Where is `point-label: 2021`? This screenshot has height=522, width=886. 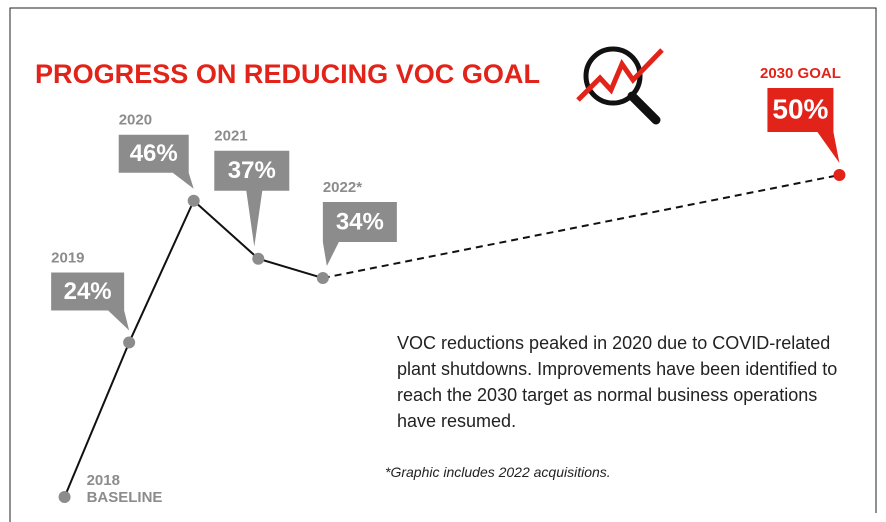 point-label: 2021 is located at coordinates (230, 136).